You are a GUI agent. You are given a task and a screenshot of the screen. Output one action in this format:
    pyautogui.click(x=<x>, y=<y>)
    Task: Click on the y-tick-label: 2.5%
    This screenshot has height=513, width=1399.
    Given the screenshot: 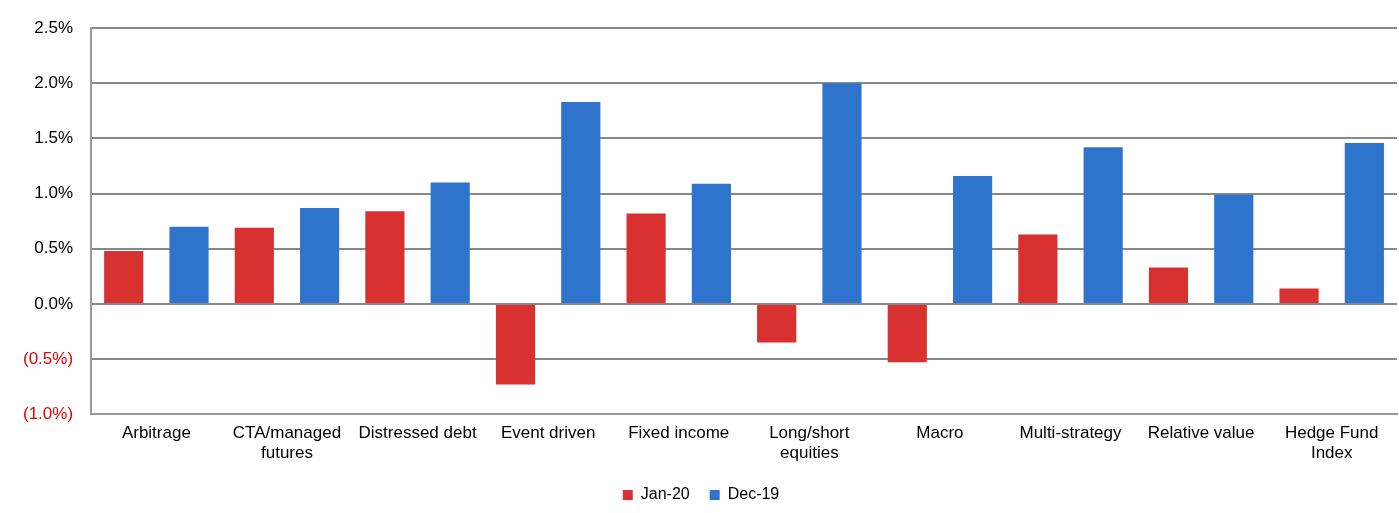 What is the action you would take?
    pyautogui.click(x=54, y=27)
    